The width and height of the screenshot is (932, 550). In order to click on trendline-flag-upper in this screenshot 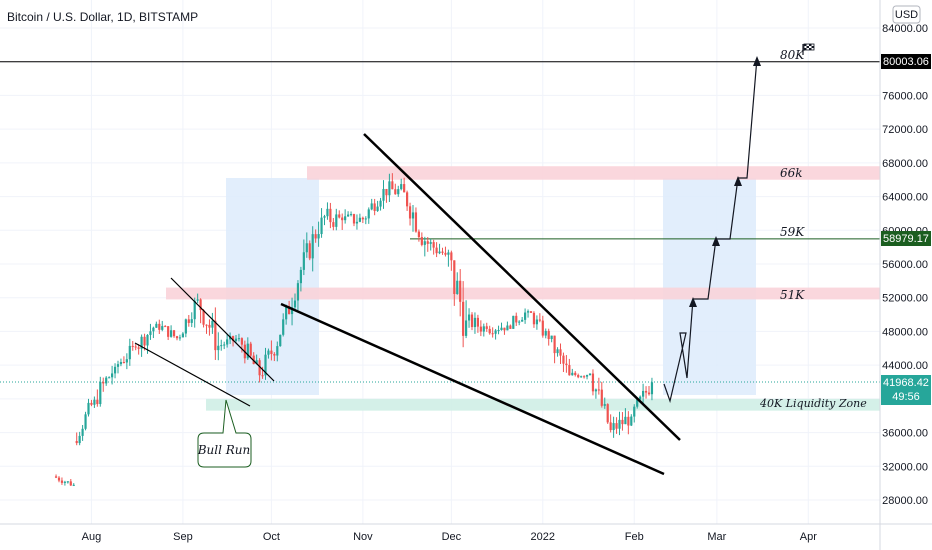, I will do `click(222, 329)`.